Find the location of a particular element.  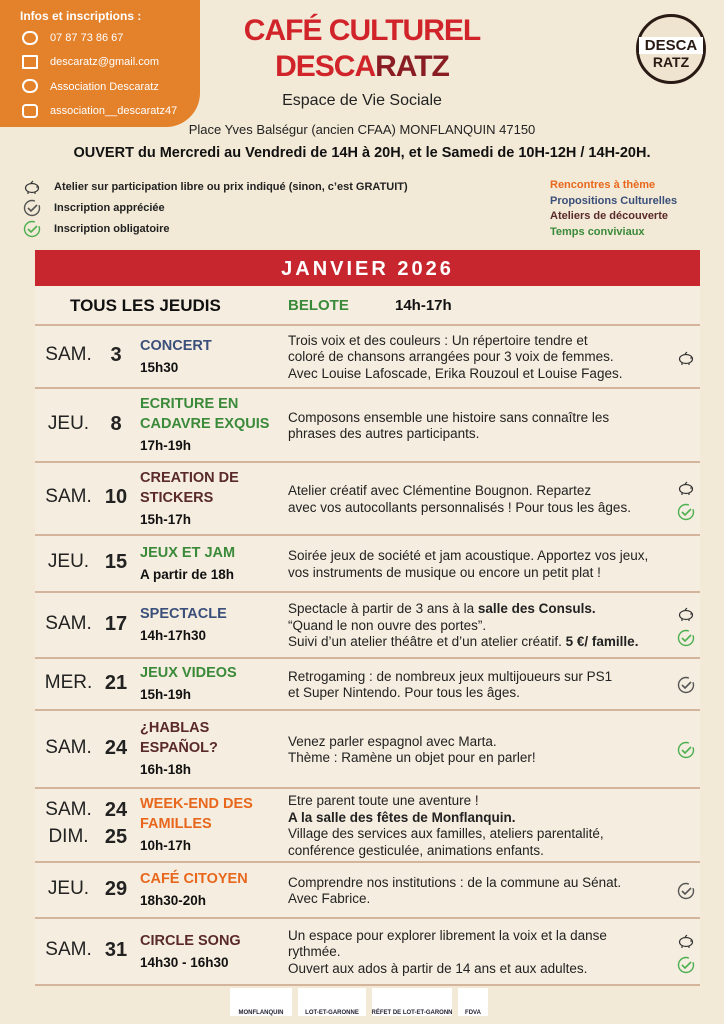

contact-title: Infos et inscriptions : is located at coordinates (81, 16).